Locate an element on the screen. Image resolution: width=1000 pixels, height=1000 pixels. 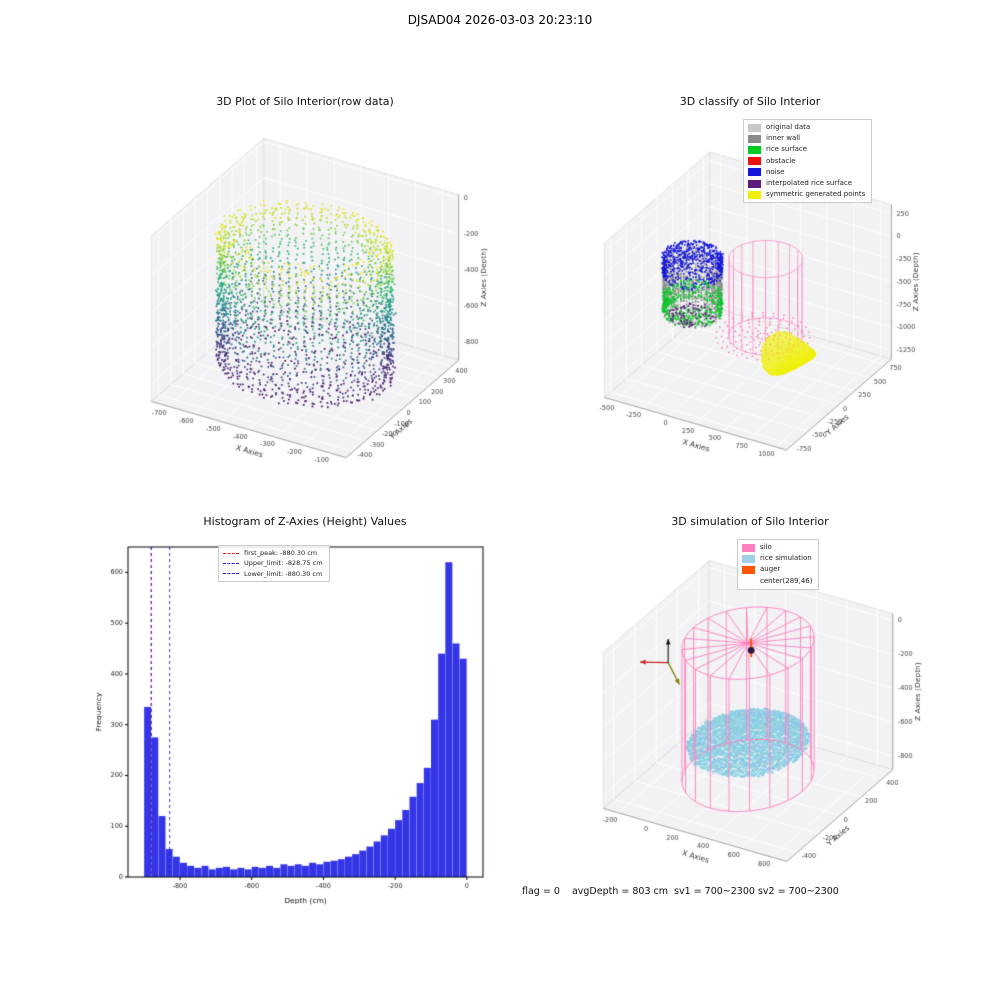
legend-label: original data is located at coordinates (788, 127).